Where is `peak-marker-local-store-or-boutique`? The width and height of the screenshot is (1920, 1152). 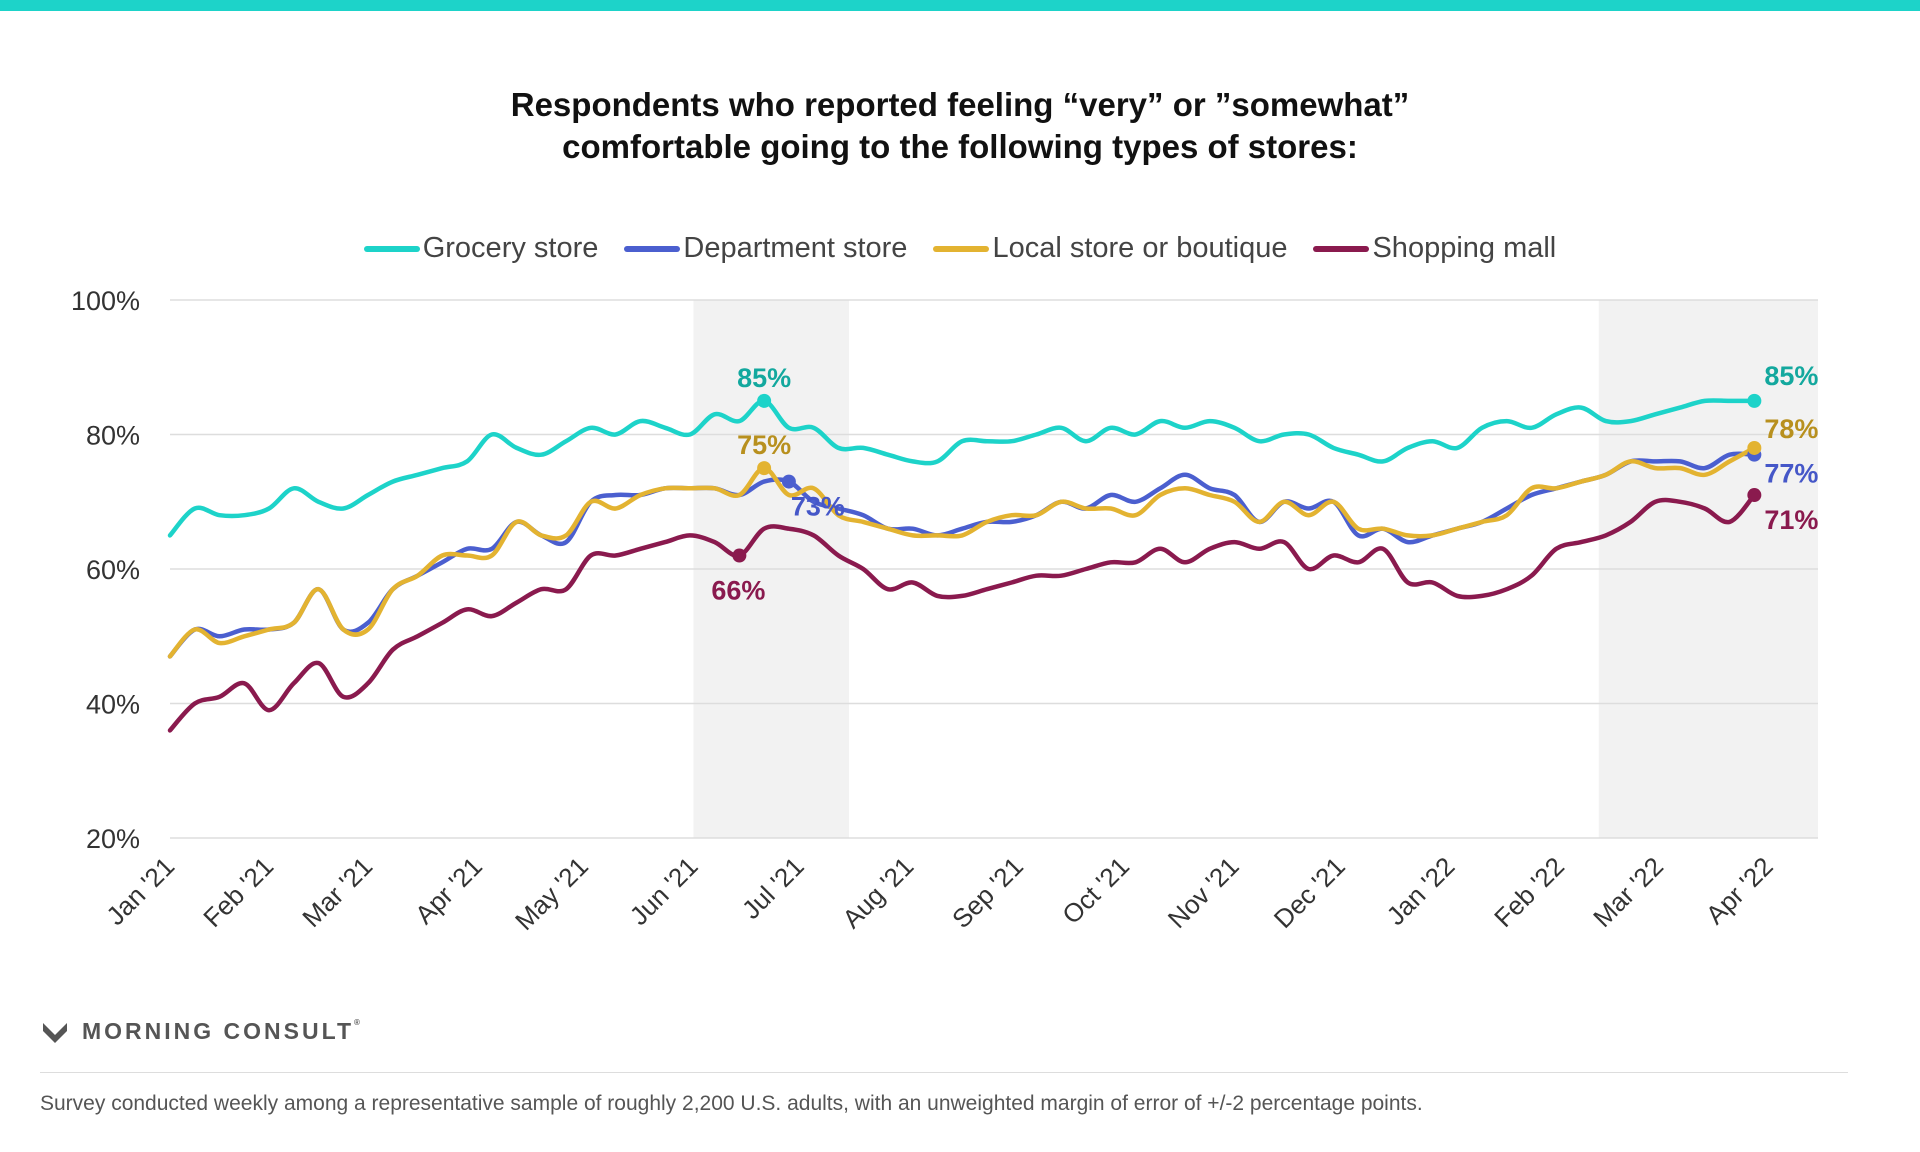 peak-marker-local-store-or-boutique is located at coordinates (764, 468).